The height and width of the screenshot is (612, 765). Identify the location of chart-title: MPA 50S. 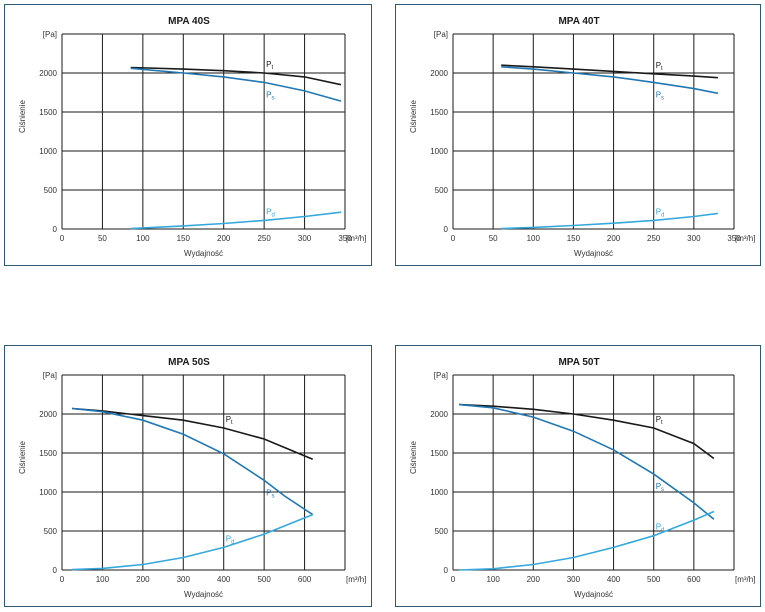
(189, 362).